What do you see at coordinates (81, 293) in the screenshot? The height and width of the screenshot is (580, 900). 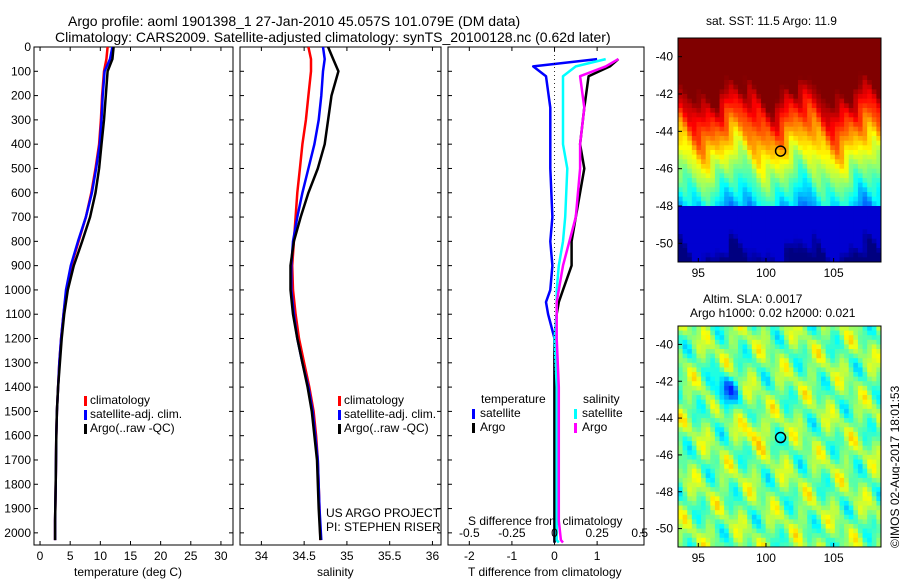 I see `series-line` at bounding box center [81, 293].